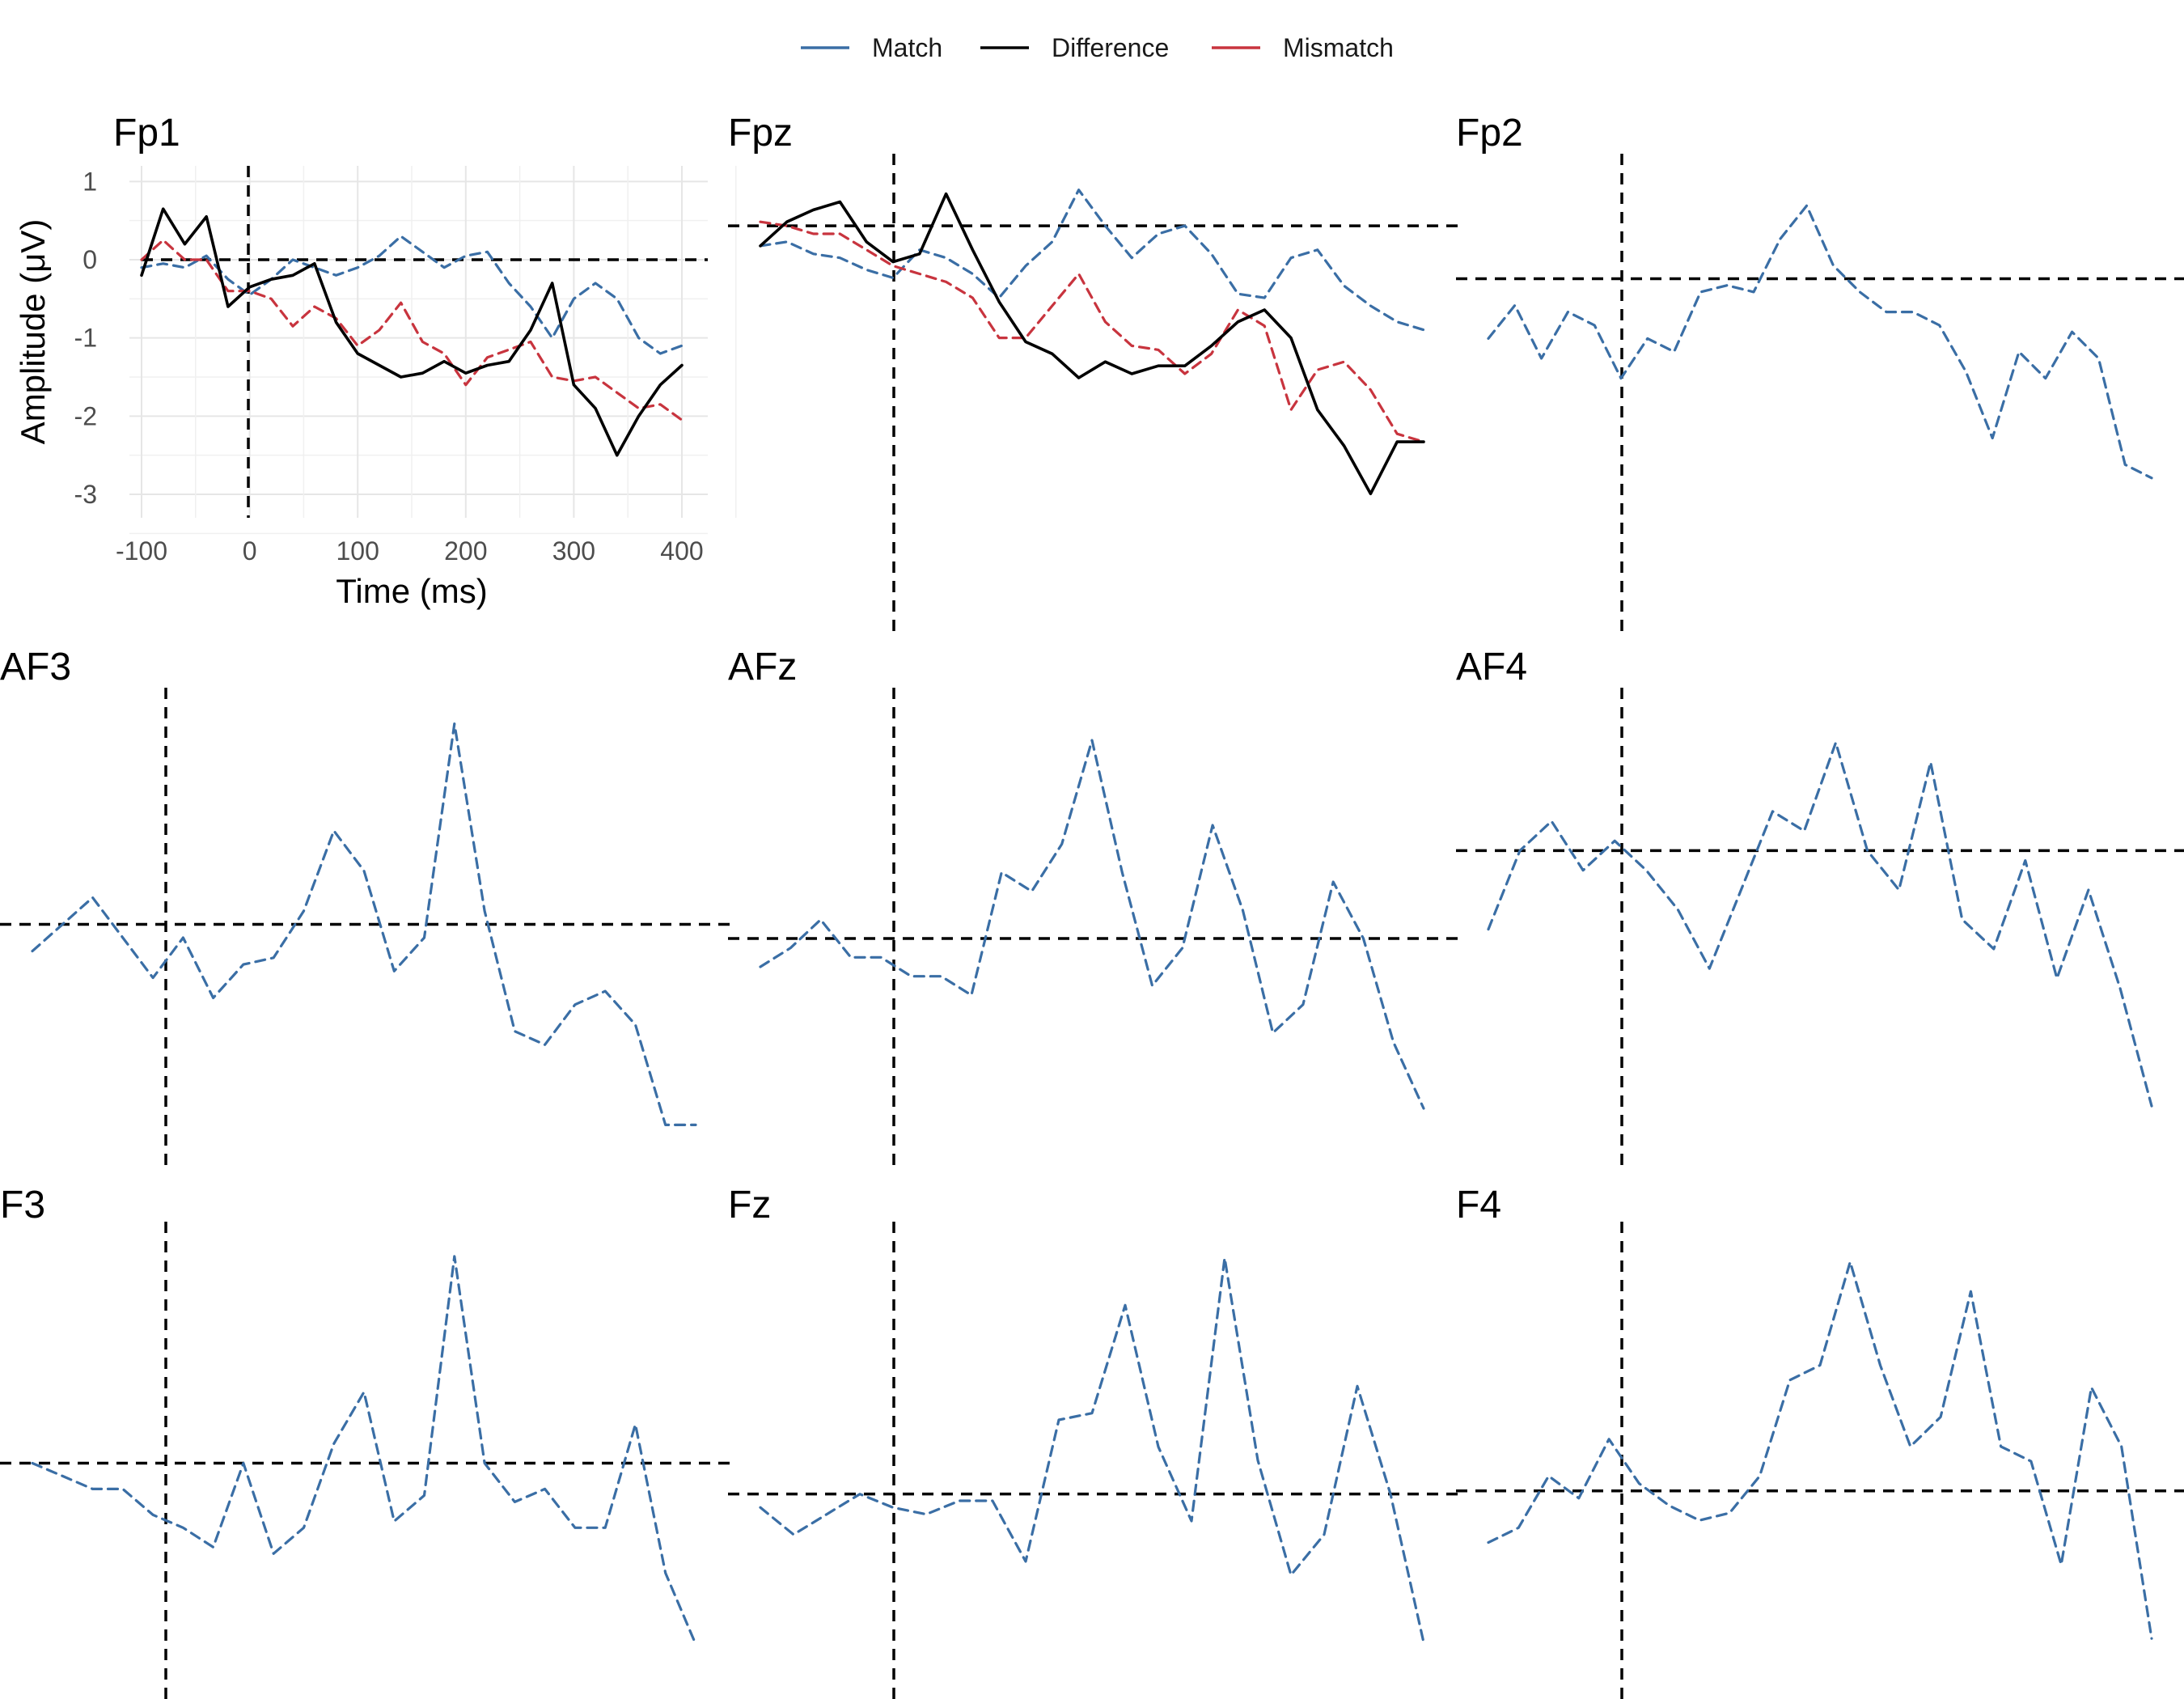  What do you see at coordinates (146, 133) in the screenshot?
I see `panel-title: Fp1` at bounding box center [146, 133].